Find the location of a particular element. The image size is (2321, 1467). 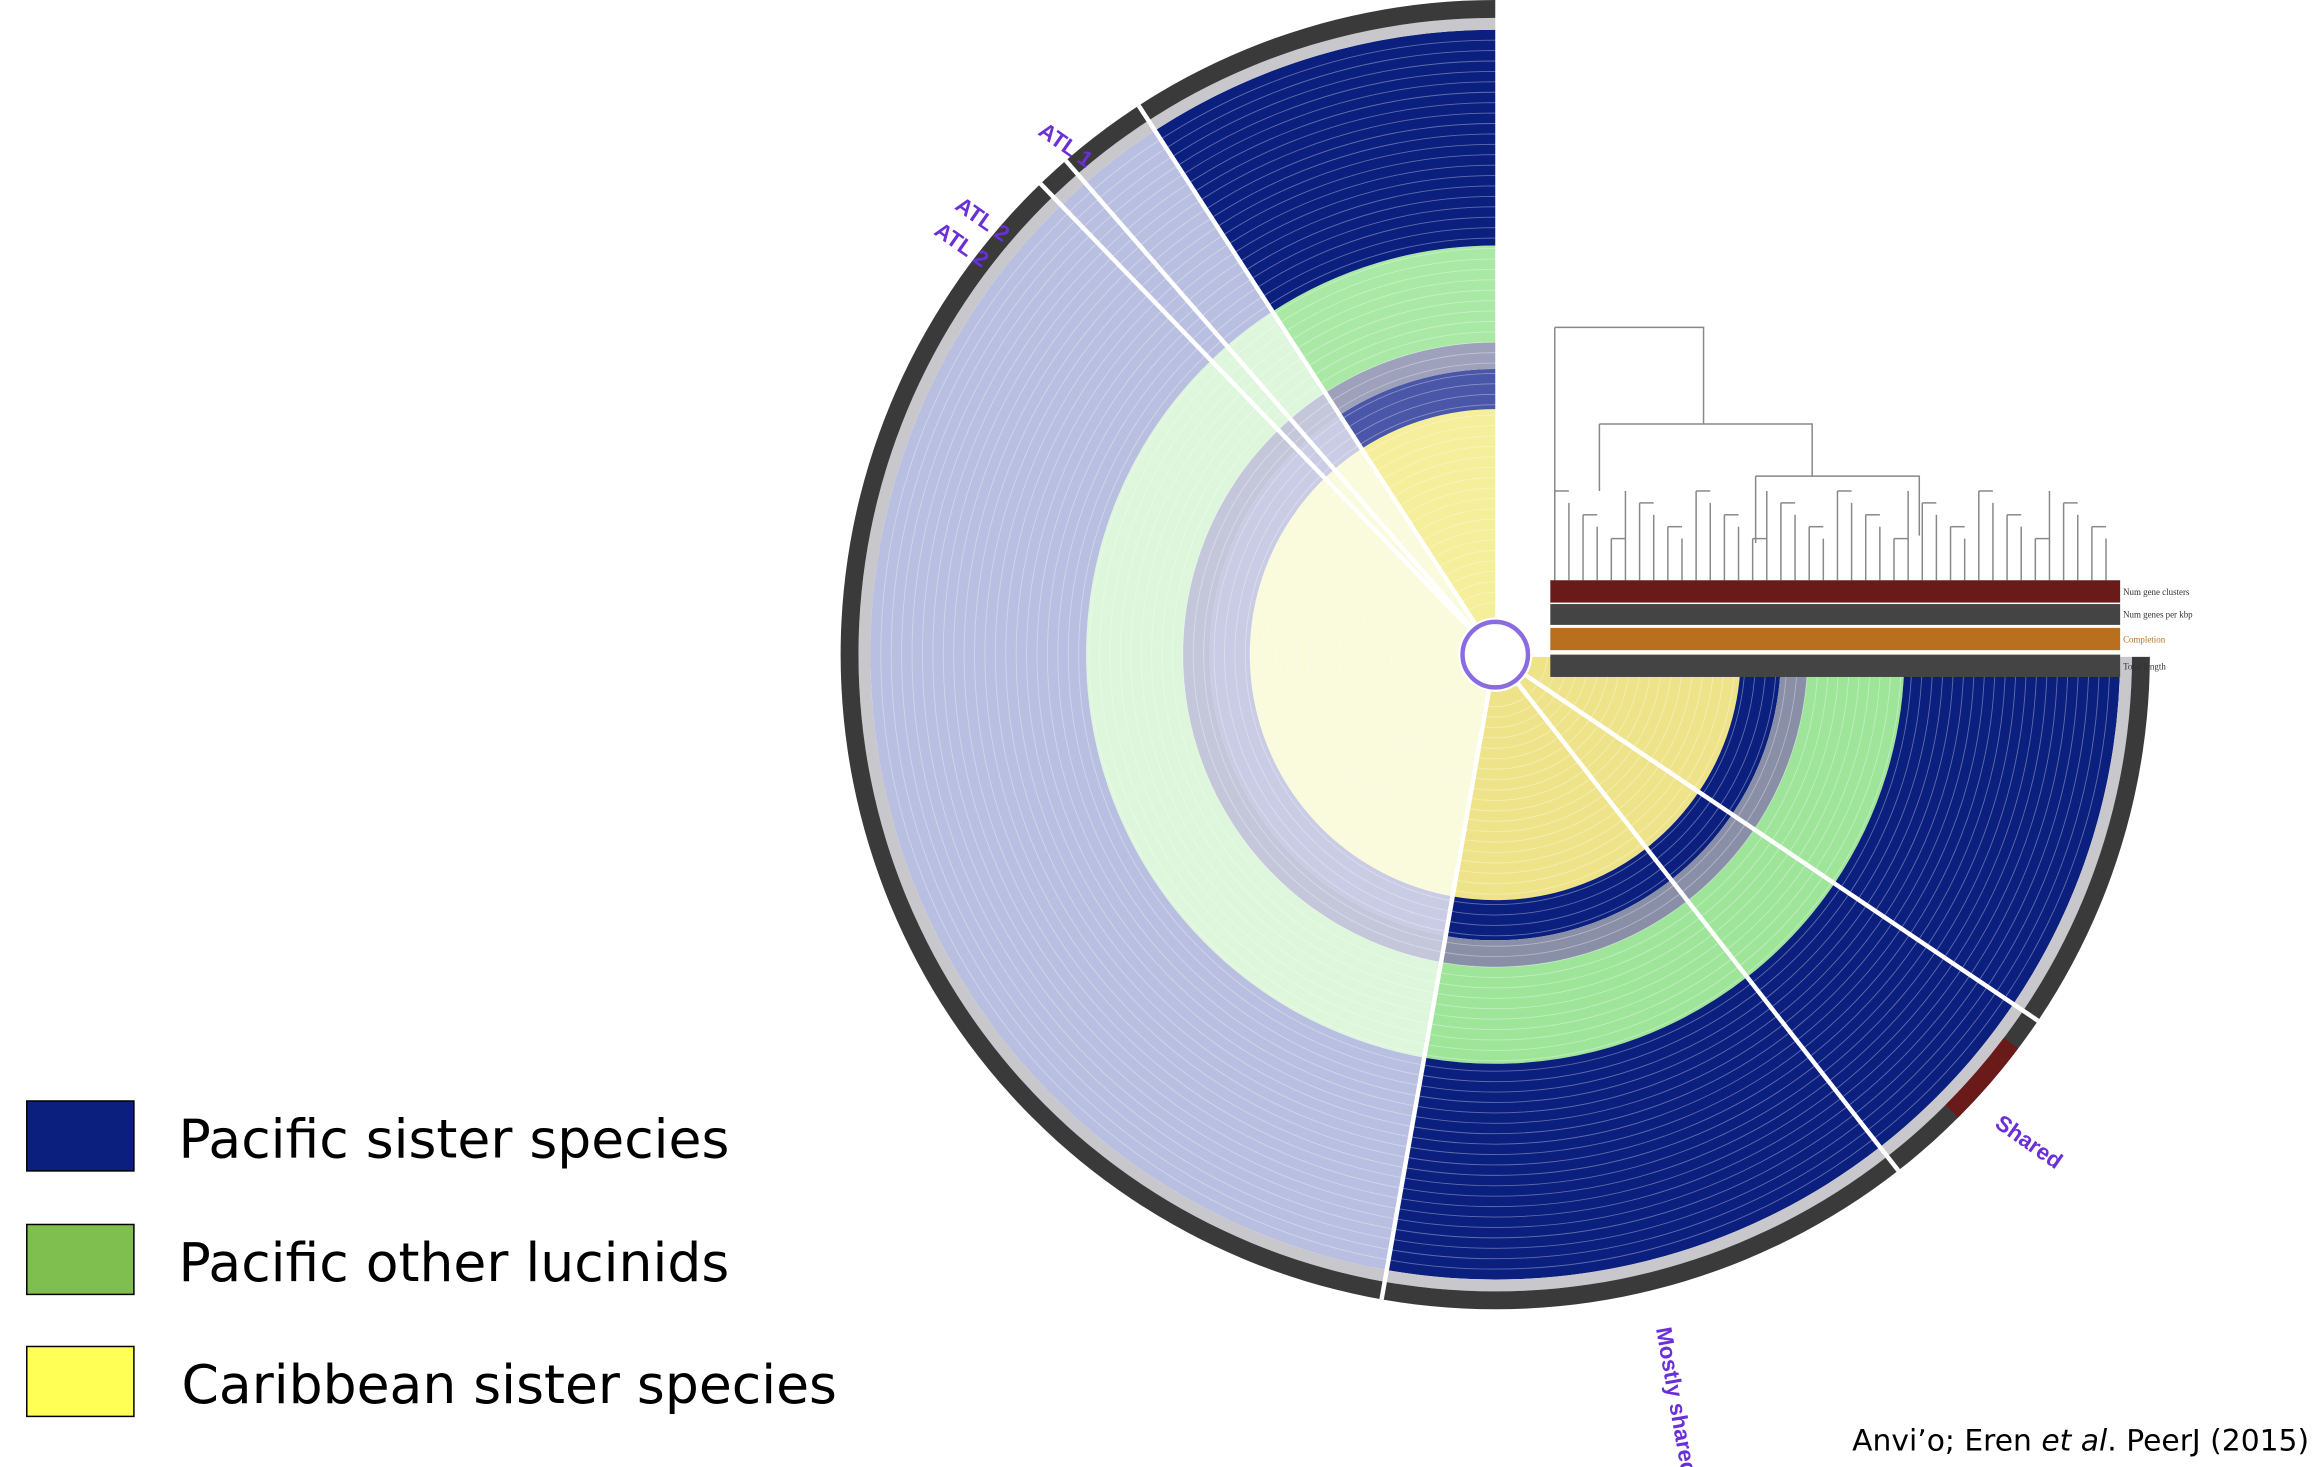

legend-label: Caribbean sister species is located at coordinates (509, 1384).